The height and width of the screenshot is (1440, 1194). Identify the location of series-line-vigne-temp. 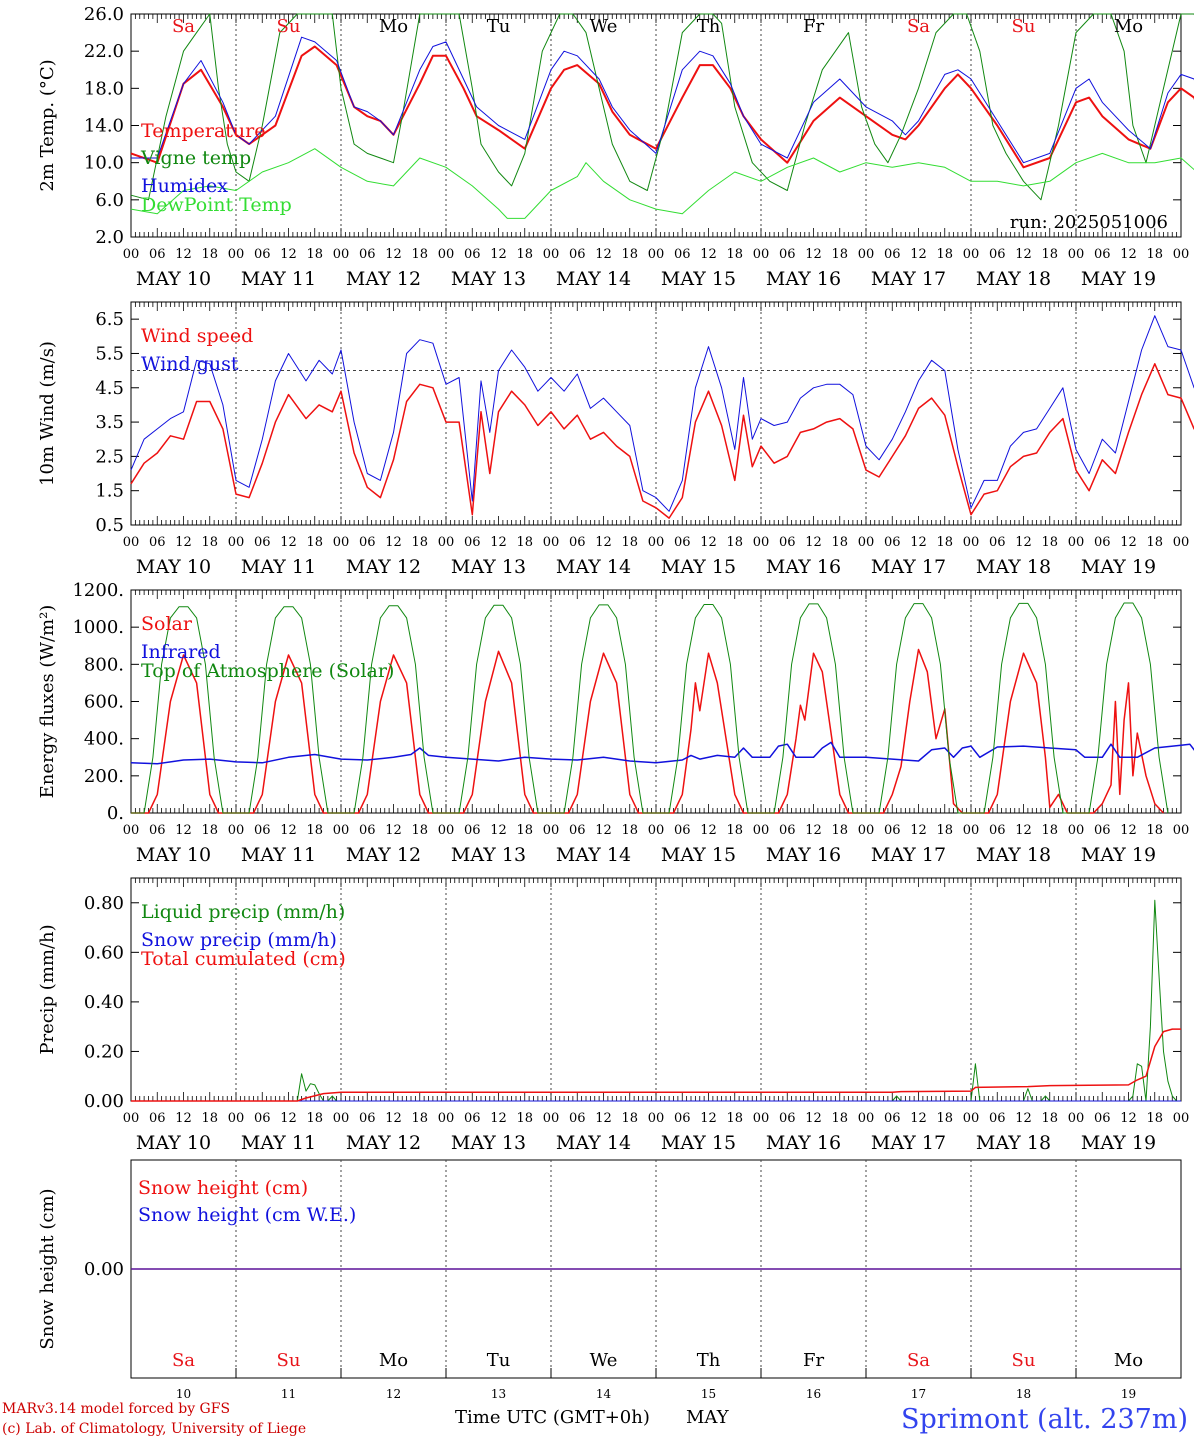
(662, 107).